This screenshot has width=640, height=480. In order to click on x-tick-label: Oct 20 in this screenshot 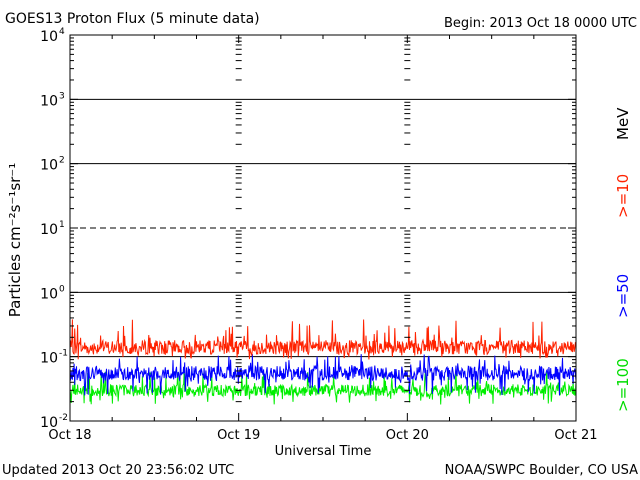, I will do `click(407, 435)`.